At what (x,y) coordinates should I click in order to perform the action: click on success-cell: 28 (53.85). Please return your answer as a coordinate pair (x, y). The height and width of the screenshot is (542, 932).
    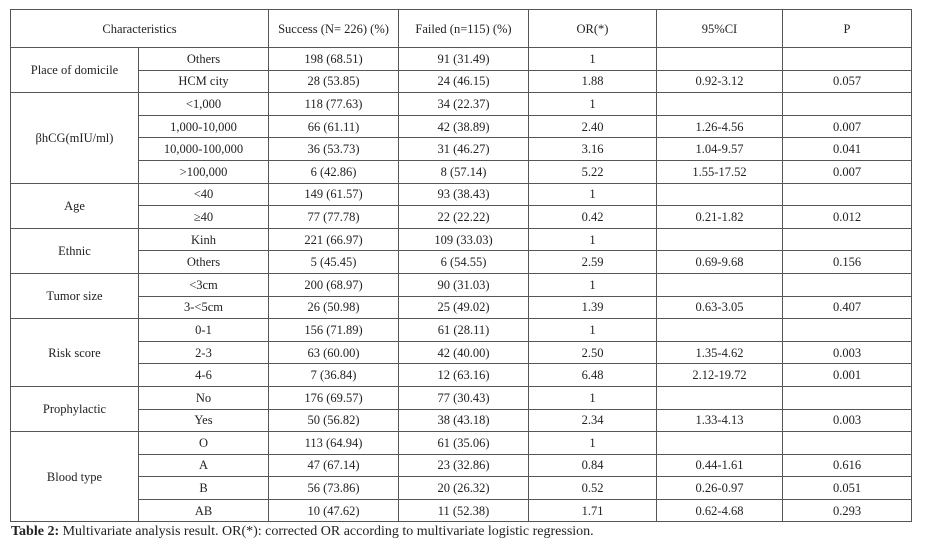
    Looking at the image, I should click on (333, 81).